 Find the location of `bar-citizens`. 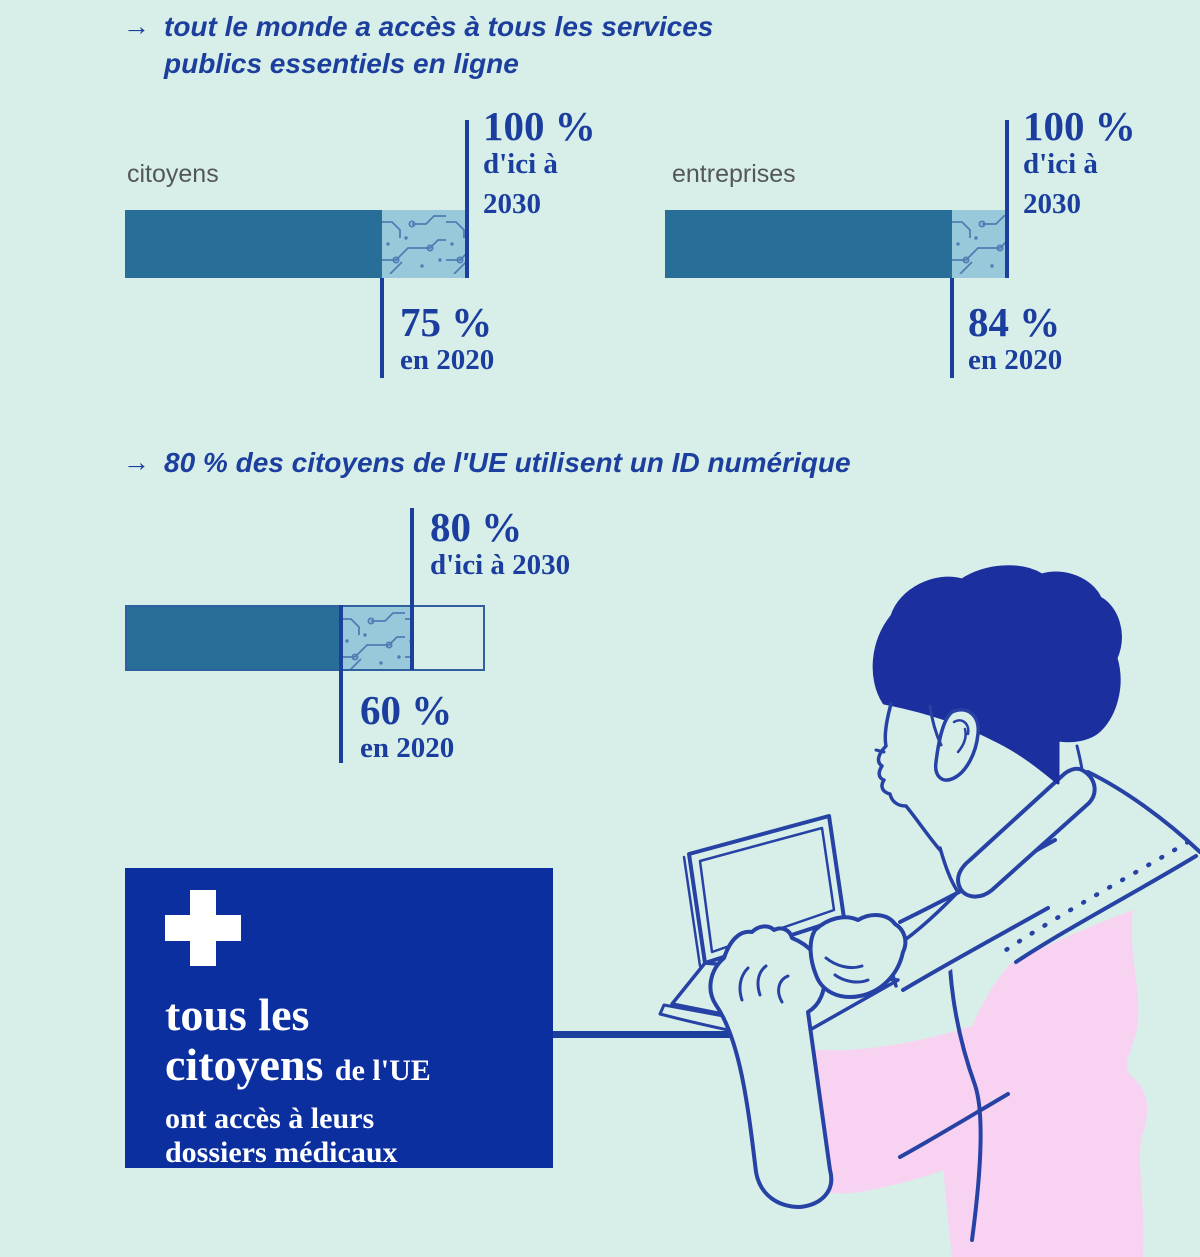

bar-citizens is located at coordinates (296, 244).